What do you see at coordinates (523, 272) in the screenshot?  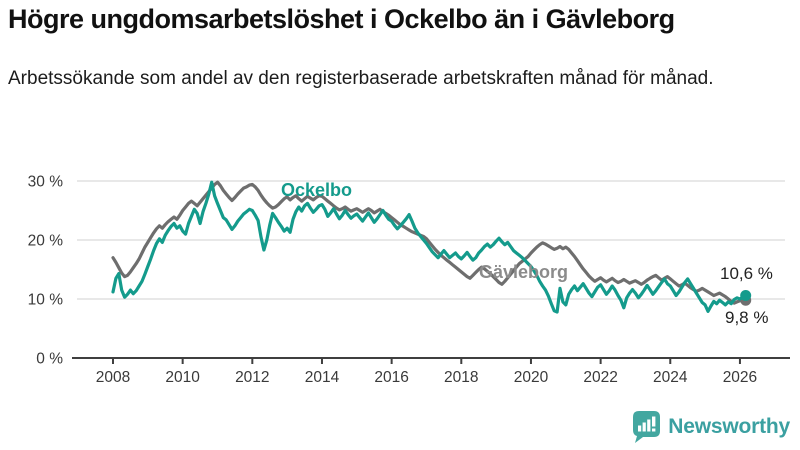 I see `series-label-gavleborg: Gävleborg` at bounding box center [523, 272].